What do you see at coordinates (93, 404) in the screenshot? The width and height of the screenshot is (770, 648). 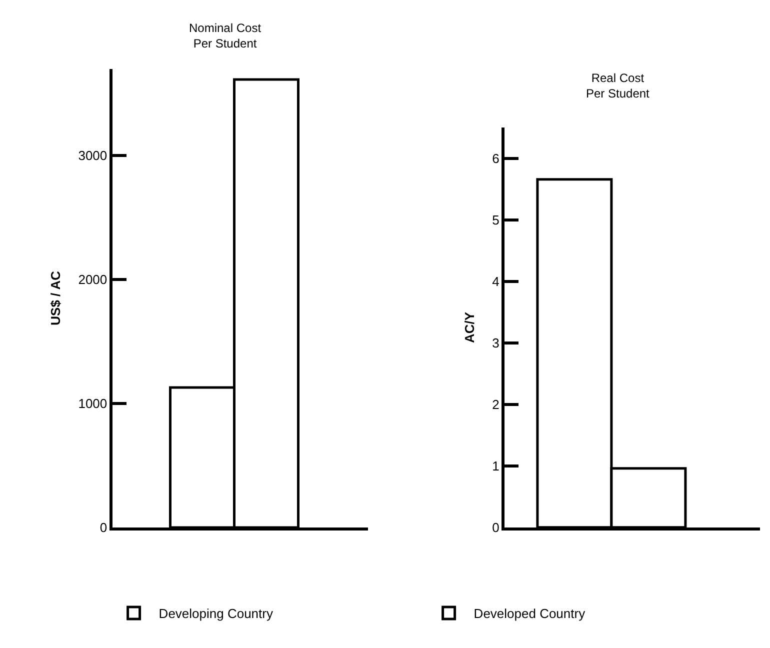 I see `y-tick-label: 1000` at bounding box center [93, 404].